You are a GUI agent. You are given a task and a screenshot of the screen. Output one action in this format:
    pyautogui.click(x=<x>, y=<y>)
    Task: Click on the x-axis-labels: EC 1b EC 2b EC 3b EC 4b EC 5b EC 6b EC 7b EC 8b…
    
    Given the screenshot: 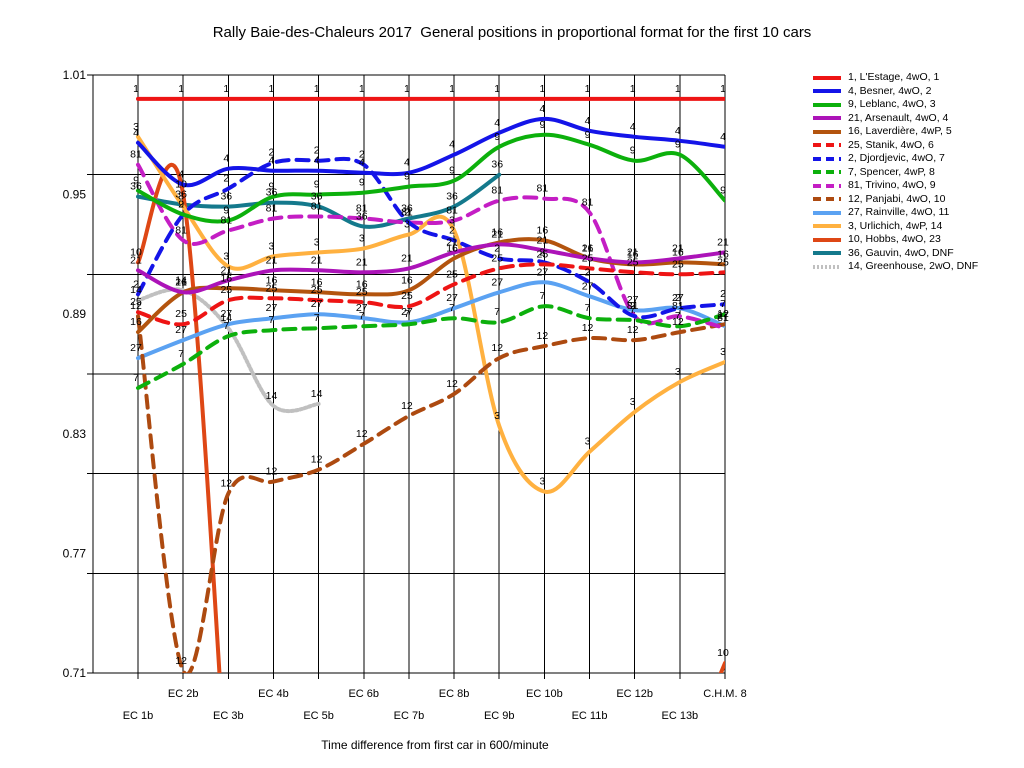 What is the action you would take?
    pyautogui.click(x=435, y=705)
    